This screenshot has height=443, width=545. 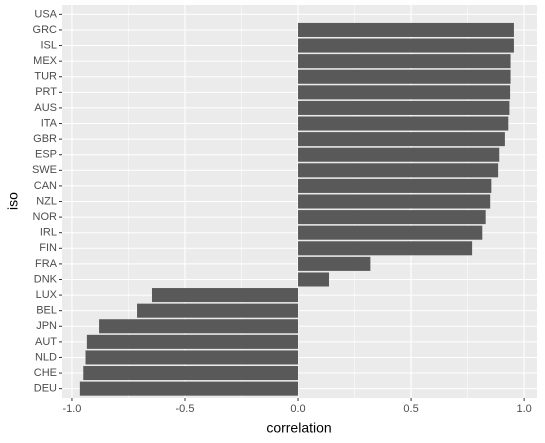 What do you see at coordinates (185, 409) in the screenshot?
I see `x-tick-label: -0.5` at bounding box center [185, 409].